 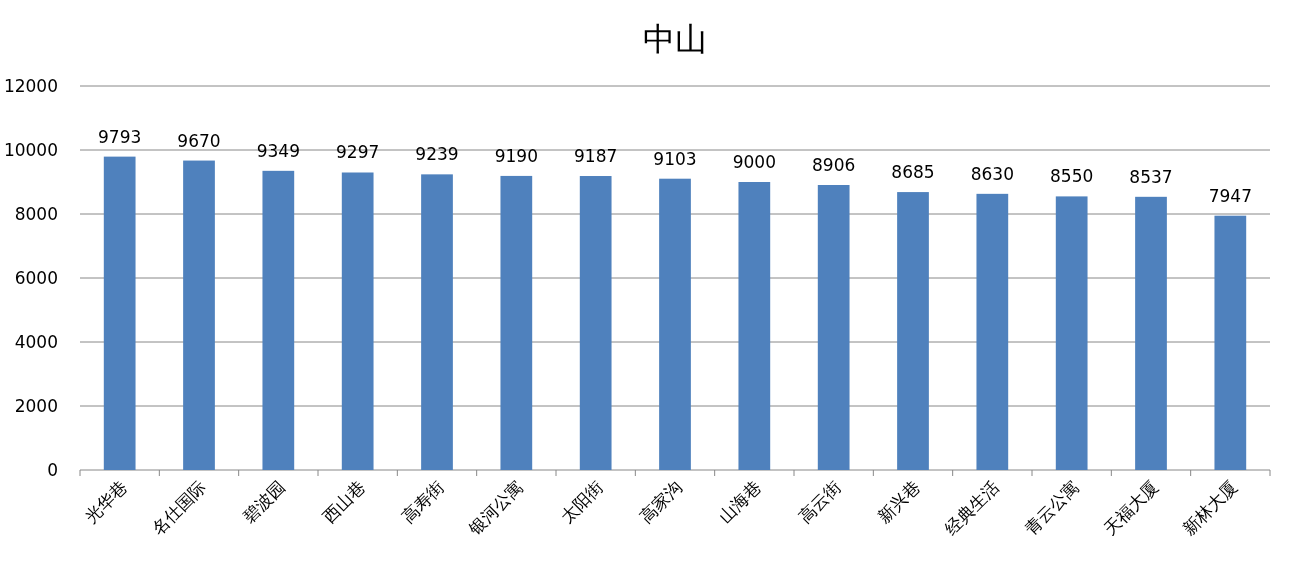 I want to click on x-tick-label: 经典生活, so click(x=972, y=507).